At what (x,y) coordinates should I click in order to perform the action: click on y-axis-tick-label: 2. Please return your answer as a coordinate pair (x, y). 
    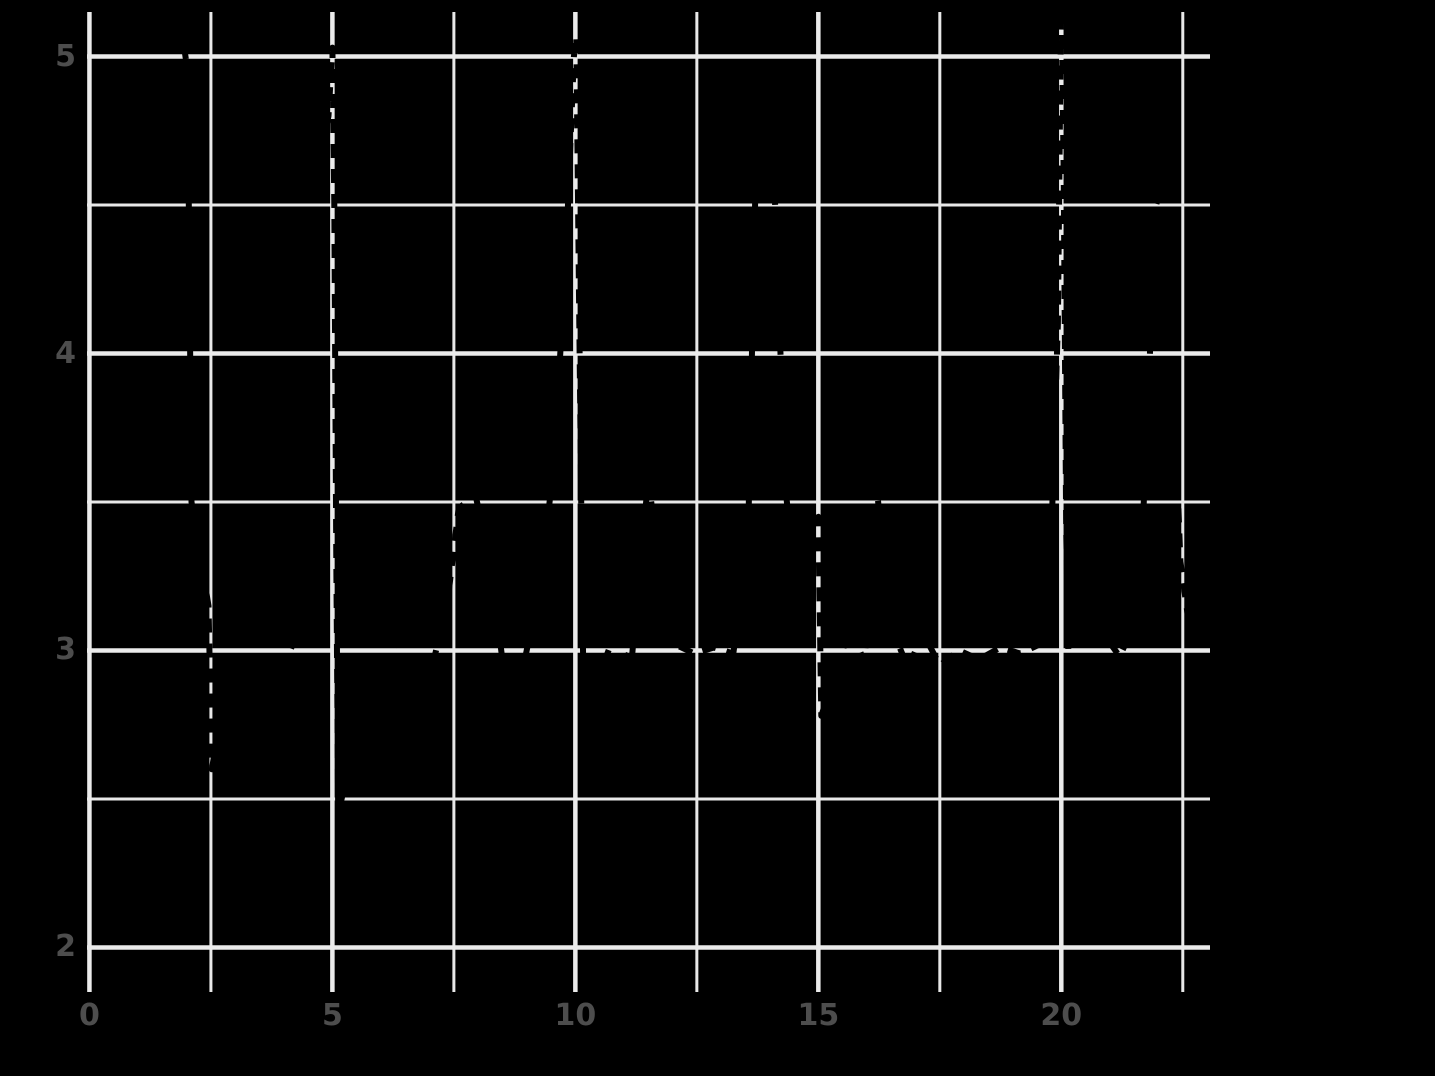
    Looking at the image, I should click on (65, 947).